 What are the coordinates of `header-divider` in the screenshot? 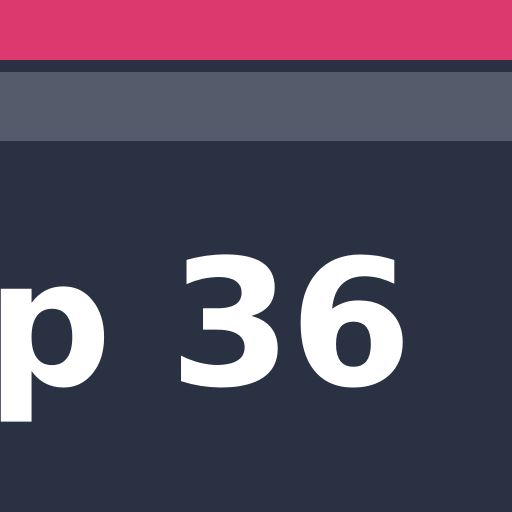 It's located at (256, 66).